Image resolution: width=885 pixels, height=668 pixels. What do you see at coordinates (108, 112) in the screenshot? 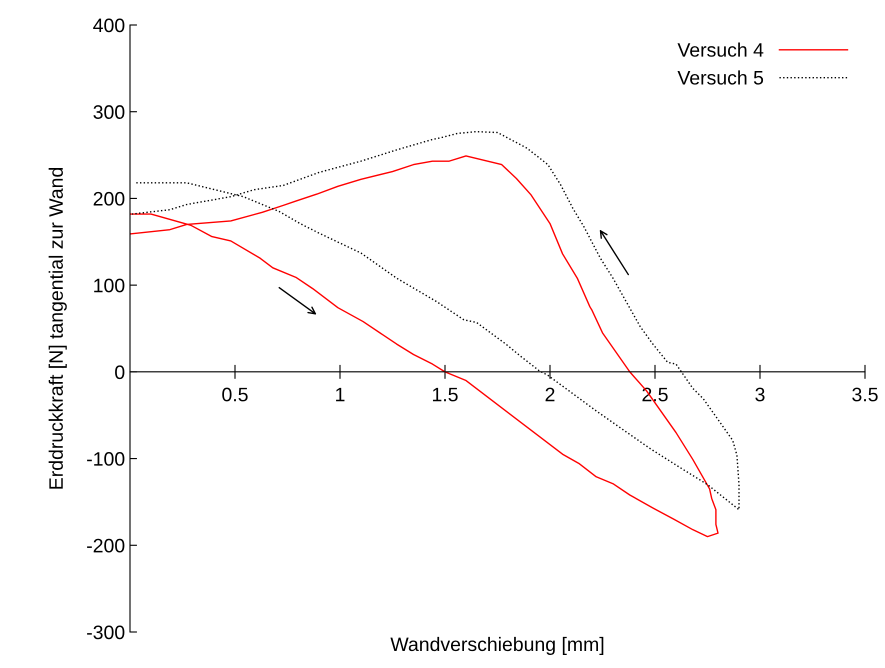
I see `y-tick-label: 300` at bounding box center [108, 112].